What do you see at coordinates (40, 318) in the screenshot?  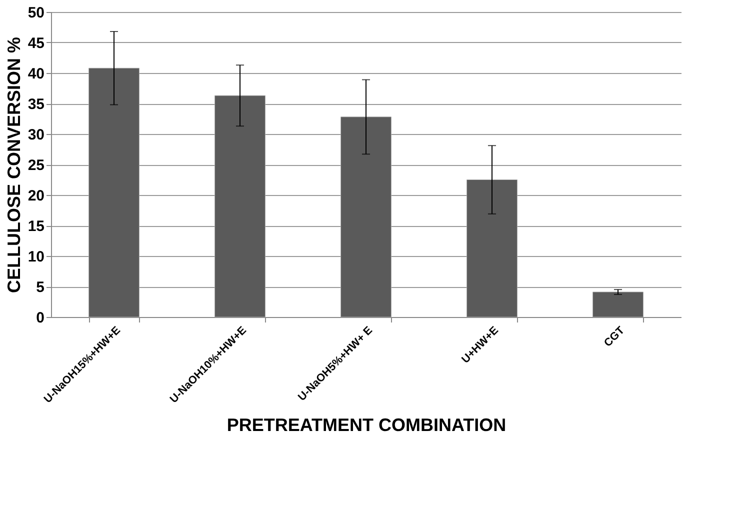 I see `y-tick-label: 0` at bounding box center [40, 318].